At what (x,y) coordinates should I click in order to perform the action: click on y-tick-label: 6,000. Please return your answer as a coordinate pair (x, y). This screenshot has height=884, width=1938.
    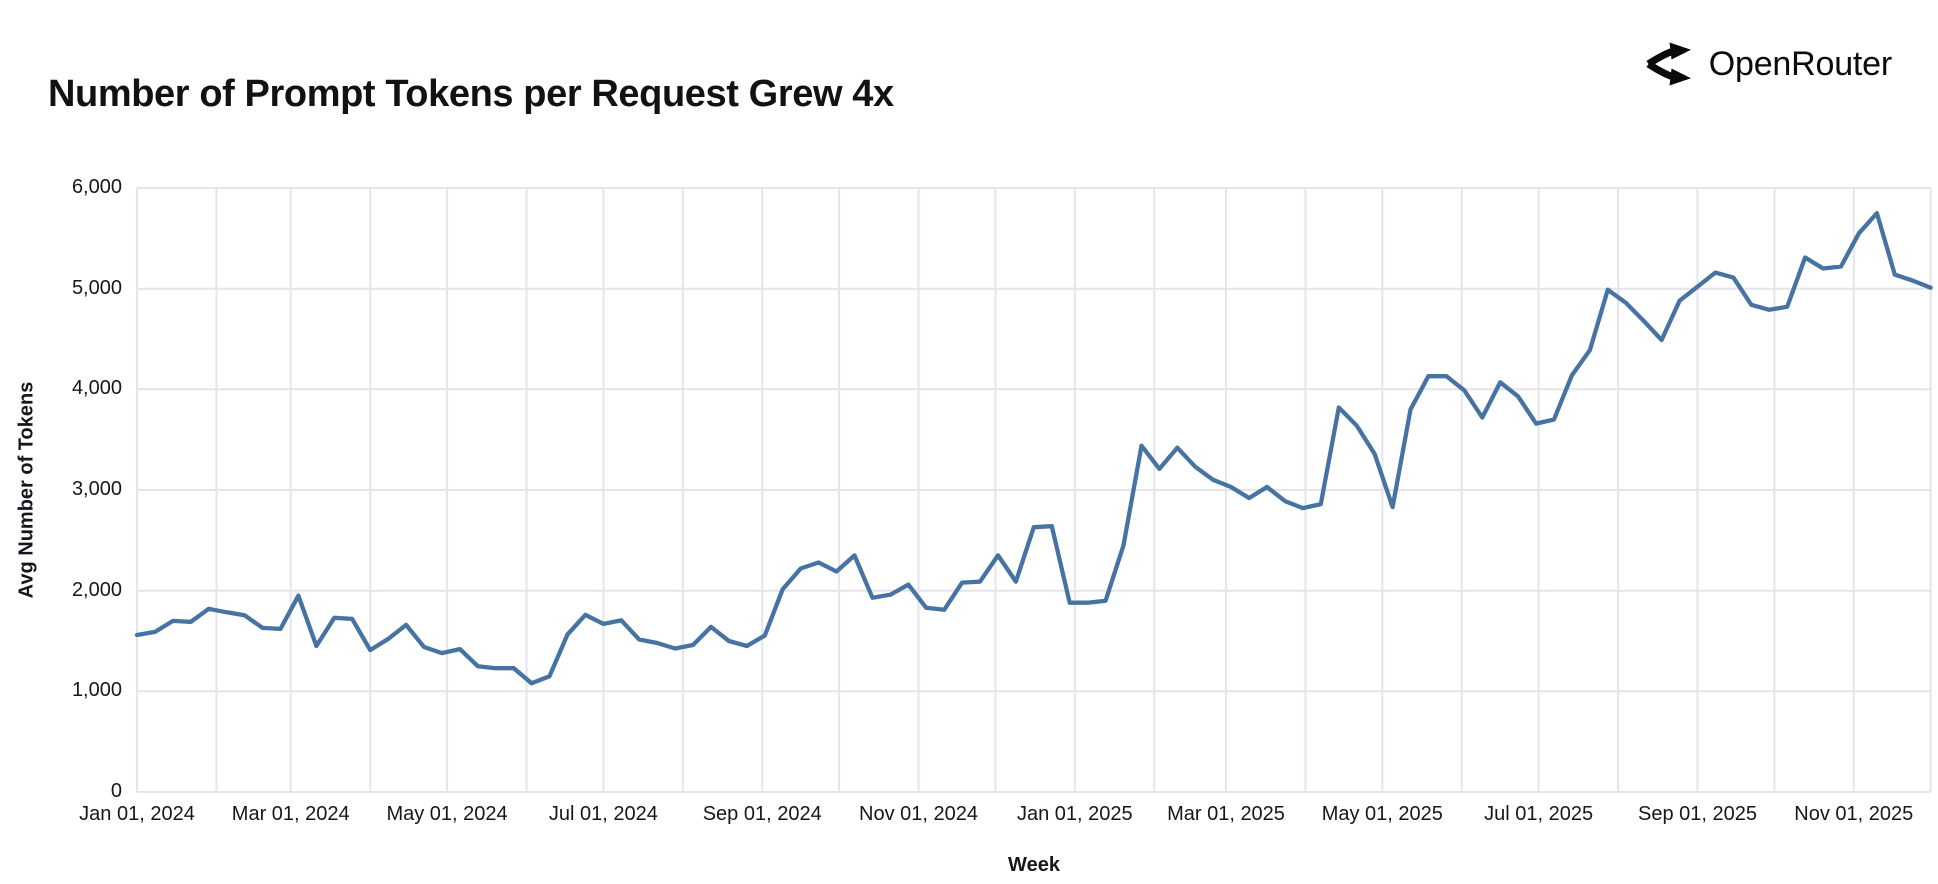
    Looking at the image, I should click on (96, 187).